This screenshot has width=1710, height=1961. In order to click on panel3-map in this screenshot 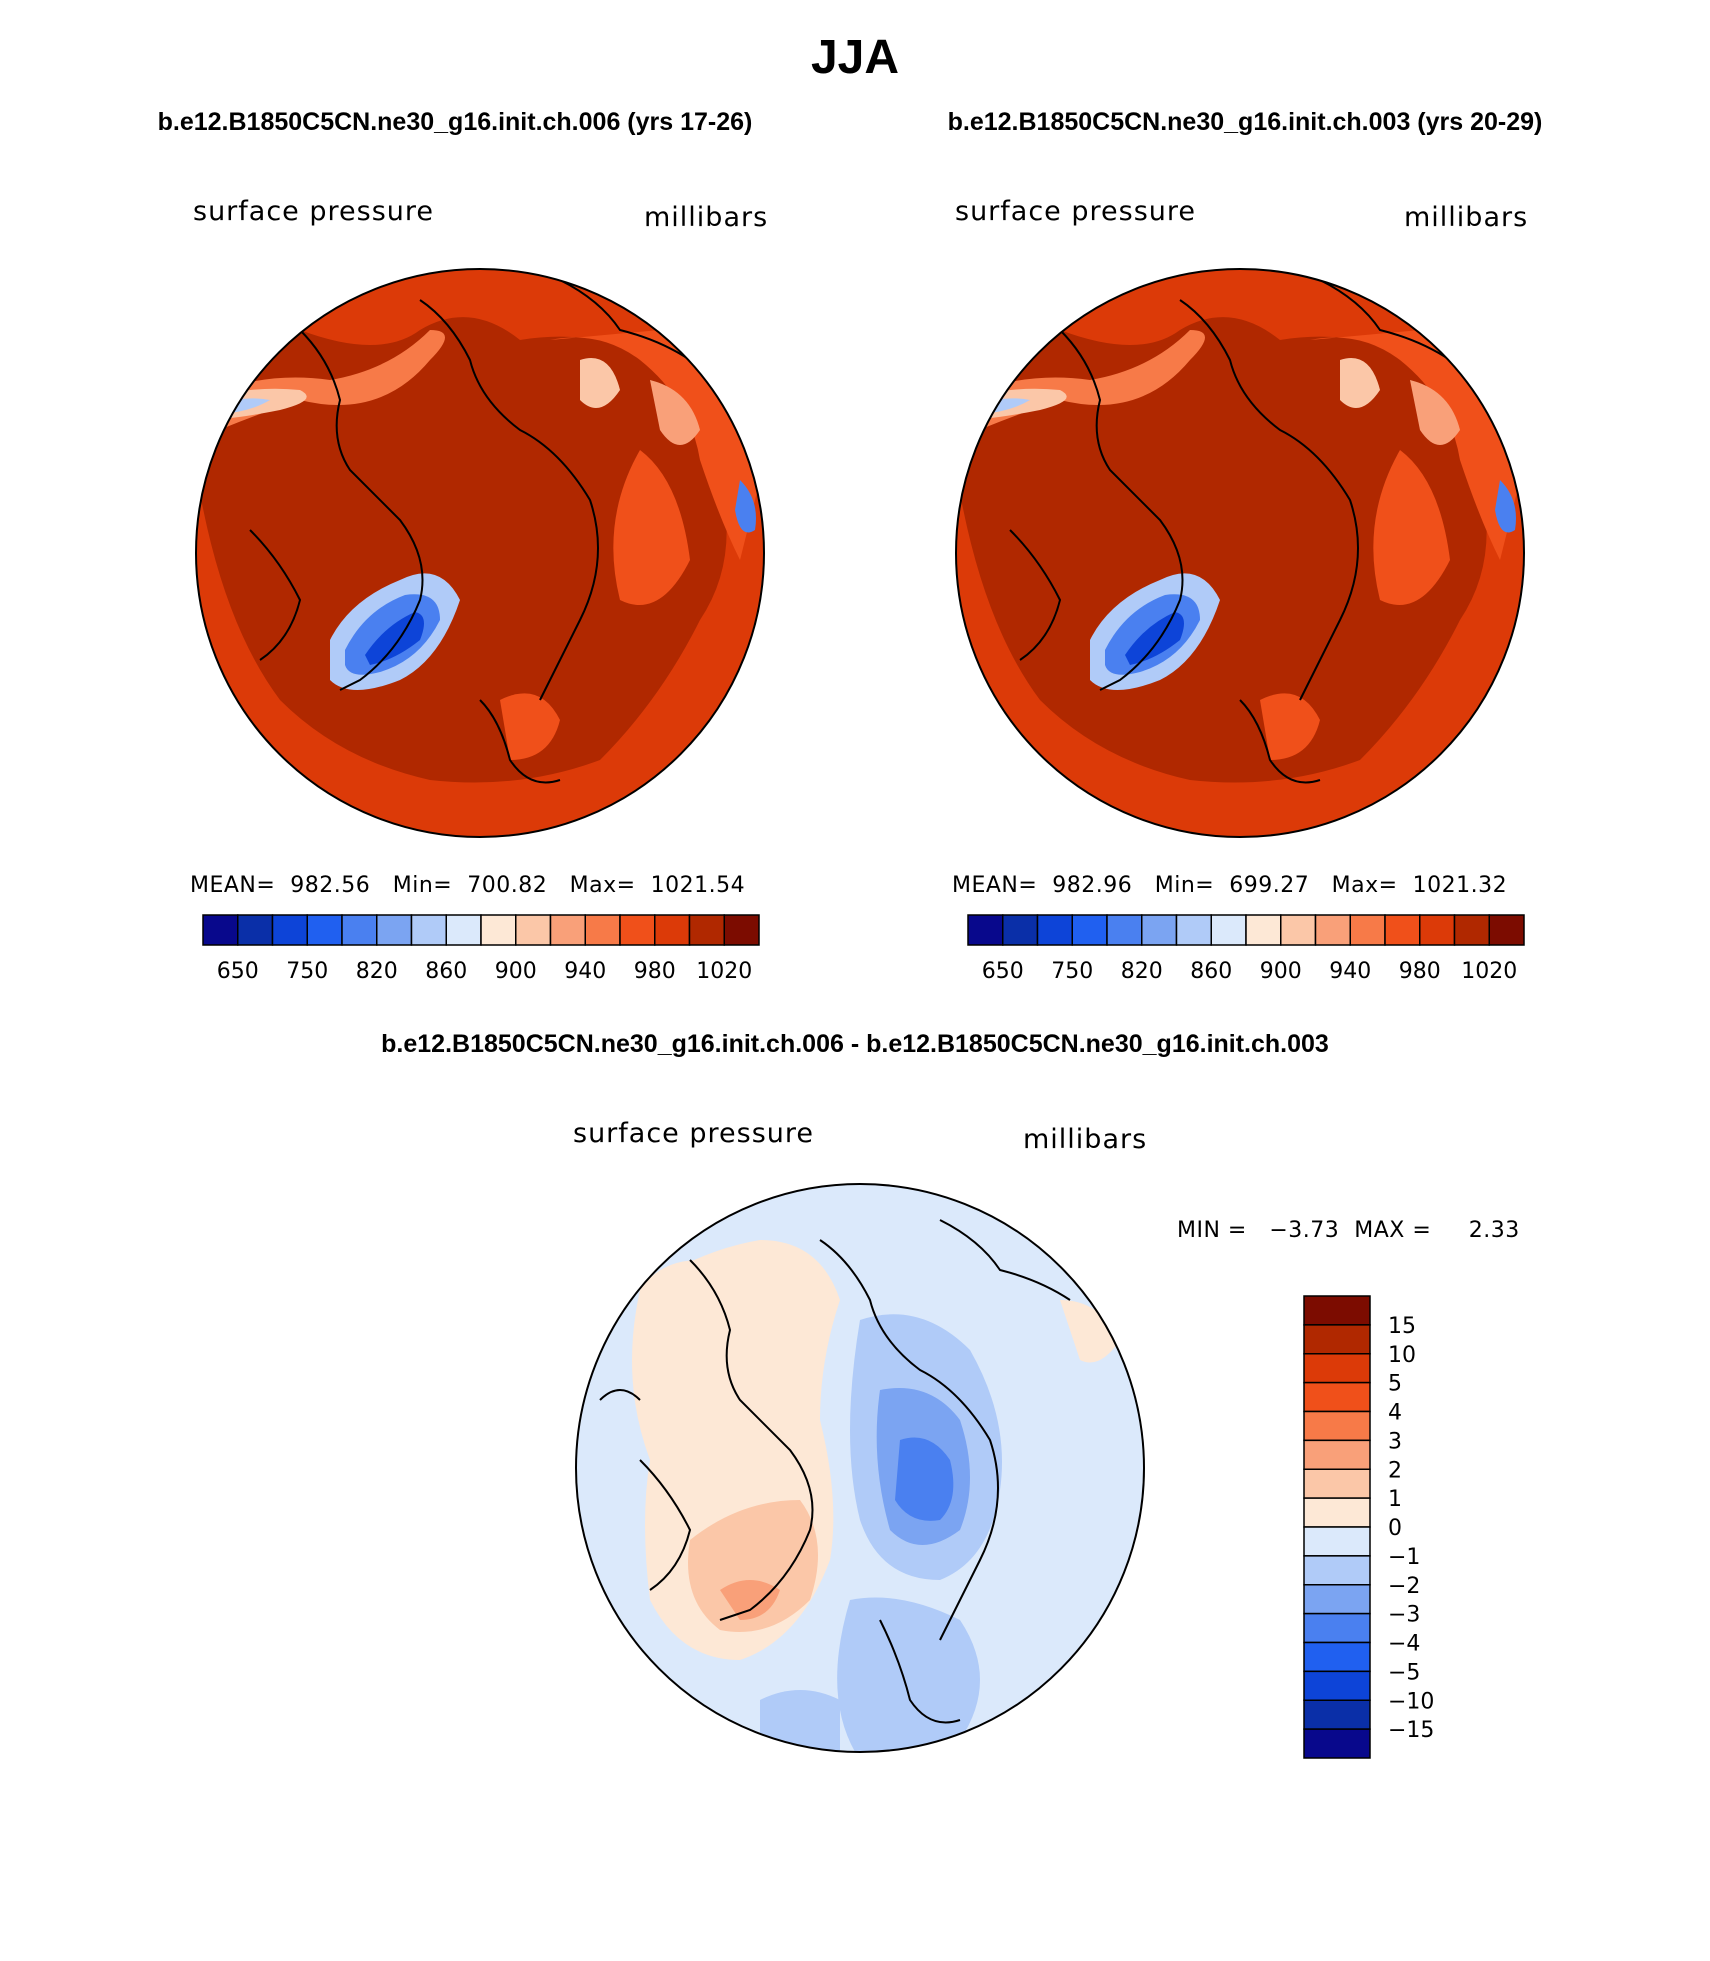, I will do `click(860, 1468)`.